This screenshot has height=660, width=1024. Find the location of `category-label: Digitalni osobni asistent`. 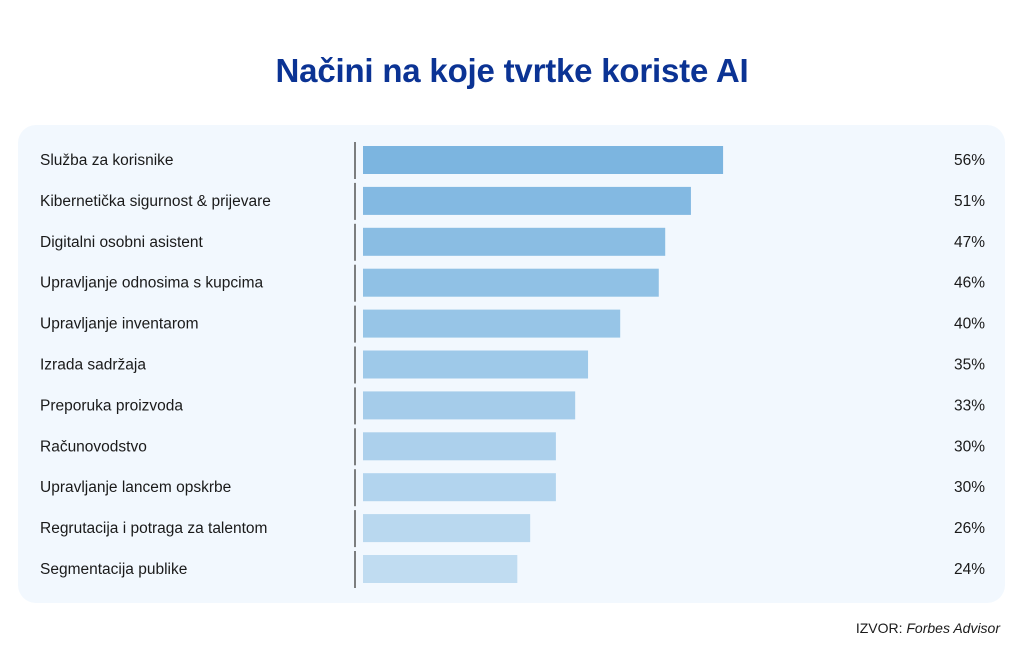

category-label: Digitalni osobni asistent is located at coordinates (122, 242).